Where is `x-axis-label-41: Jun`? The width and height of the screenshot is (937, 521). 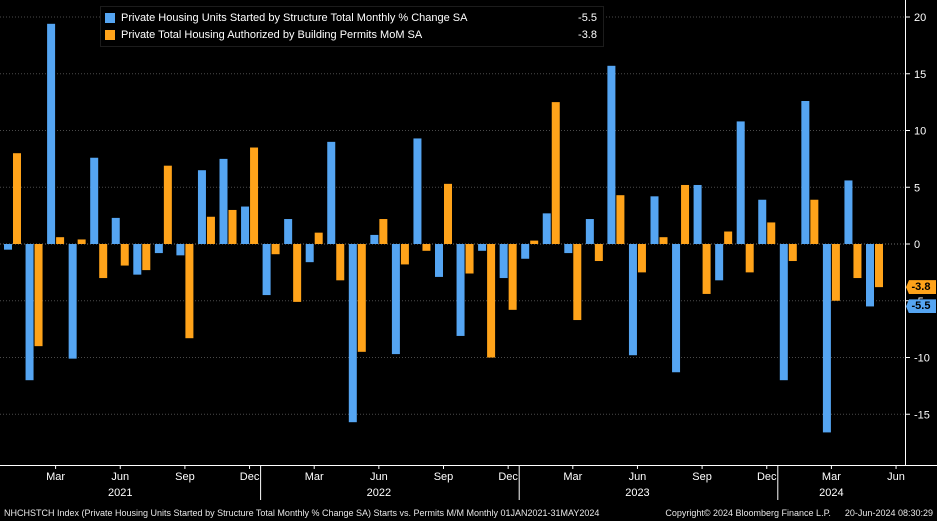 x-axis-label-41: Jun is located at coordinates (896, 477).